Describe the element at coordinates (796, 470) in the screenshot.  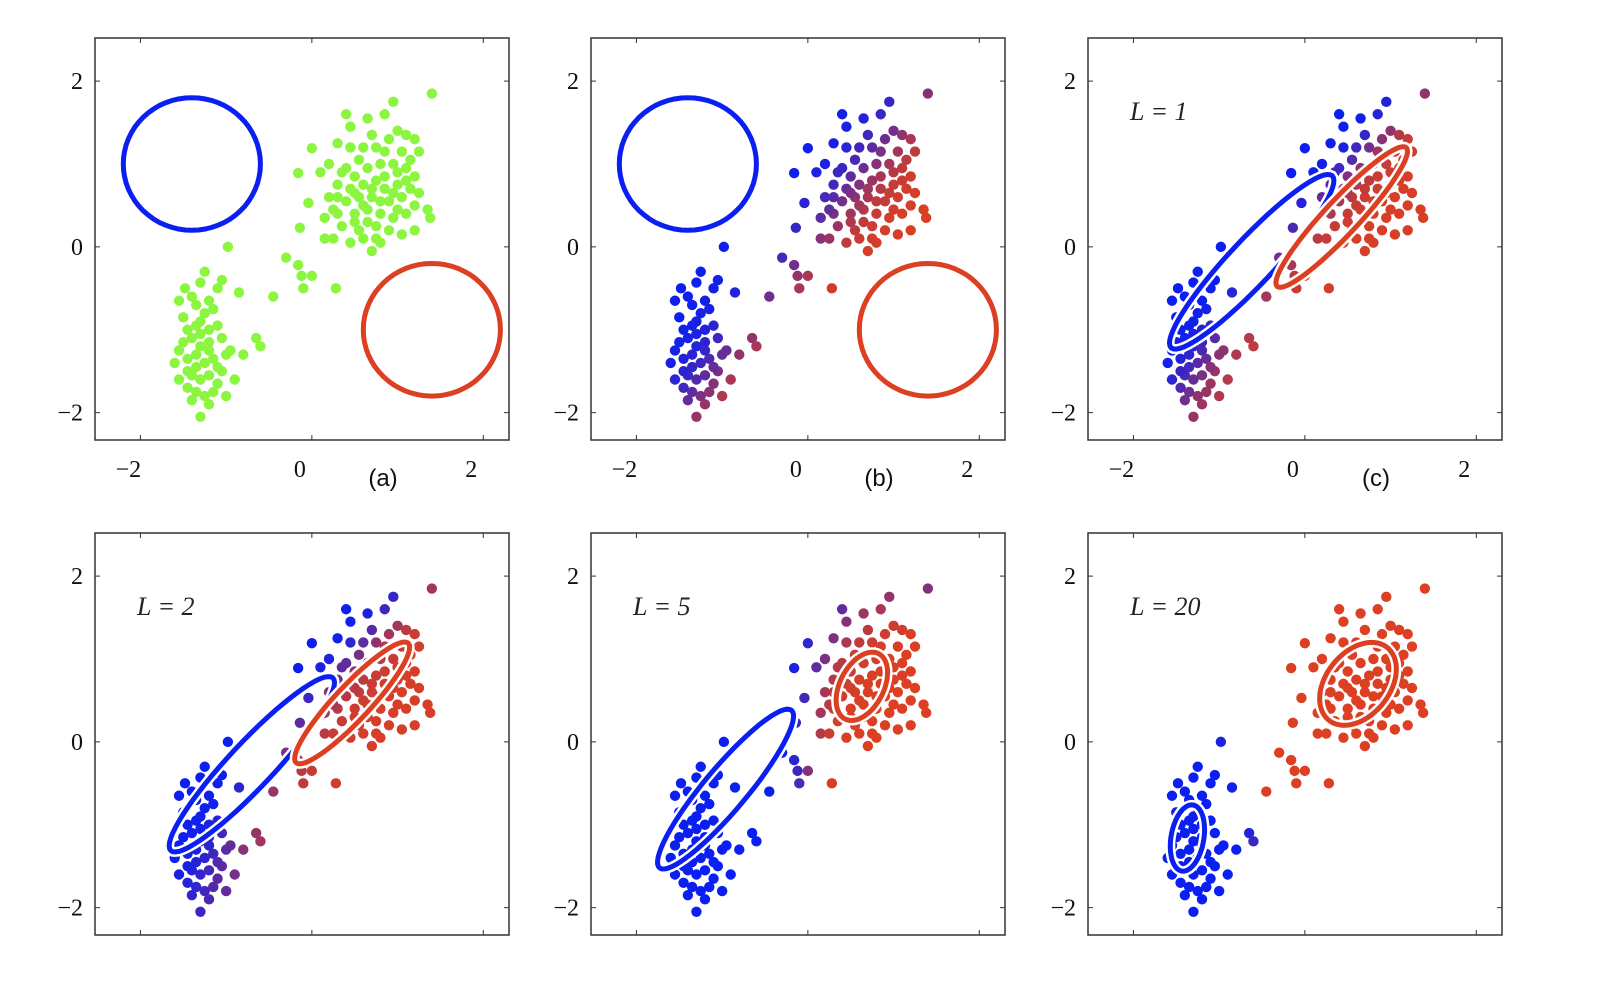
I see `x-tick-label: 0` at that location.